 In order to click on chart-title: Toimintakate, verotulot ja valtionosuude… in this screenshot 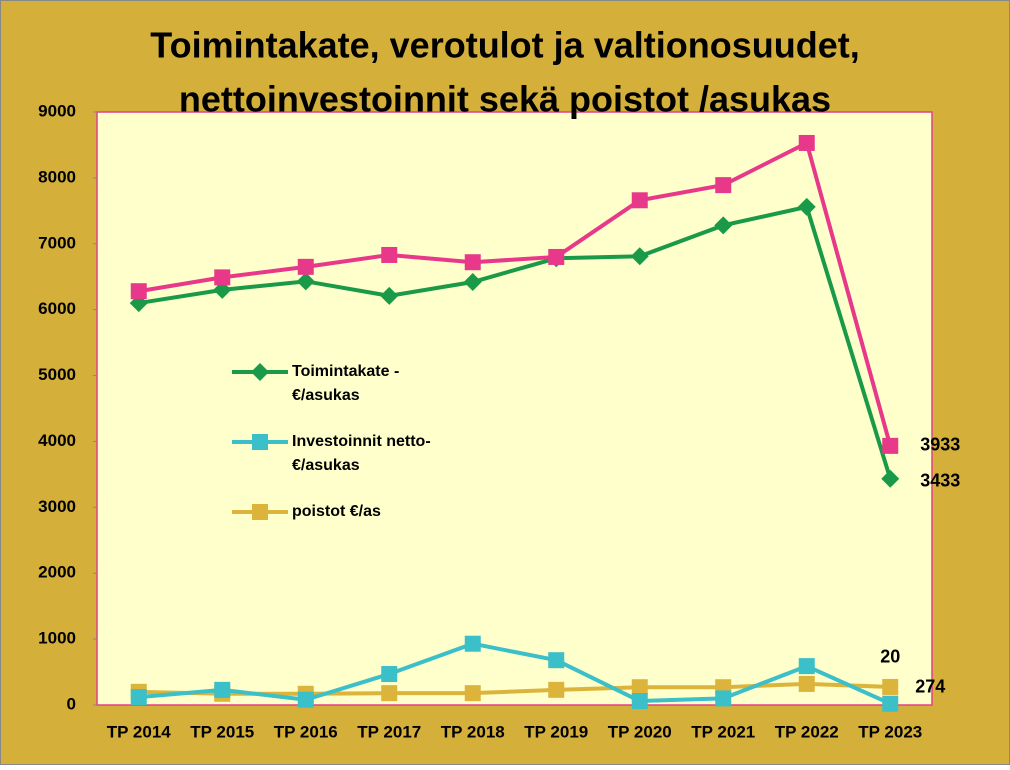, I will do `click(504, 45)`.